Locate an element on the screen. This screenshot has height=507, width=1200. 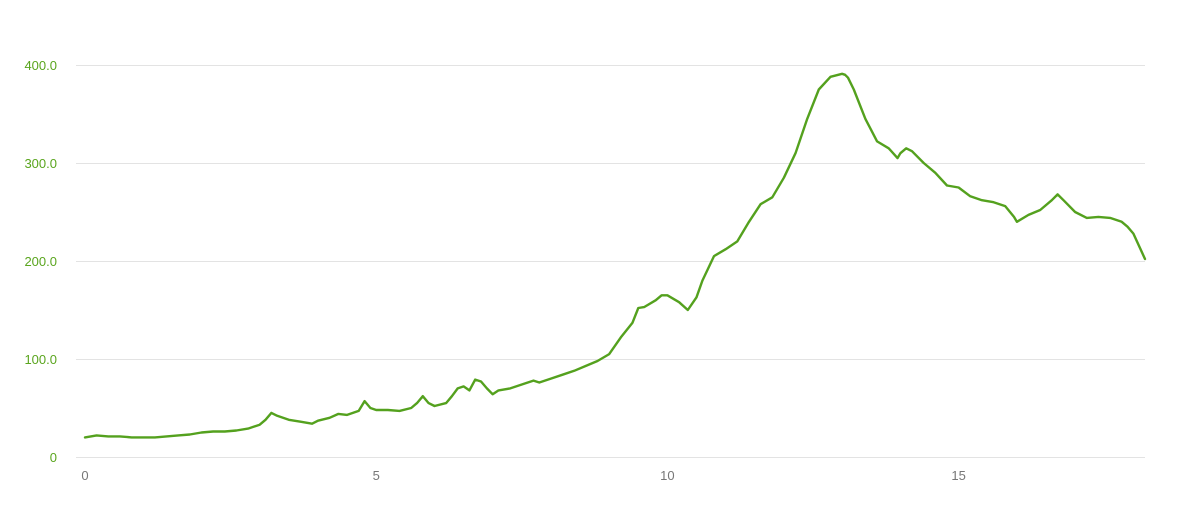
x-tick-label: 5 is located at coordinates (376, 475).